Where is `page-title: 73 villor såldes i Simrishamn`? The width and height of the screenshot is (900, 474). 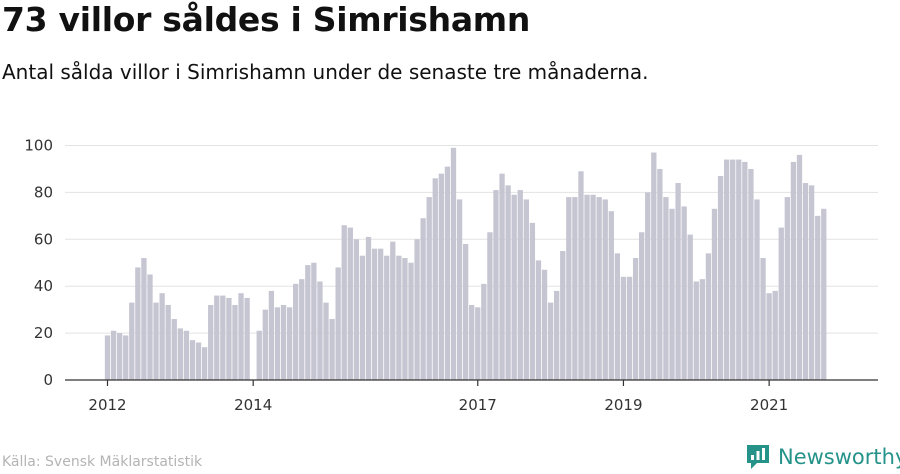 page-title: 73 villor såldes i Simrishamn is located at coordinates (266, 19).